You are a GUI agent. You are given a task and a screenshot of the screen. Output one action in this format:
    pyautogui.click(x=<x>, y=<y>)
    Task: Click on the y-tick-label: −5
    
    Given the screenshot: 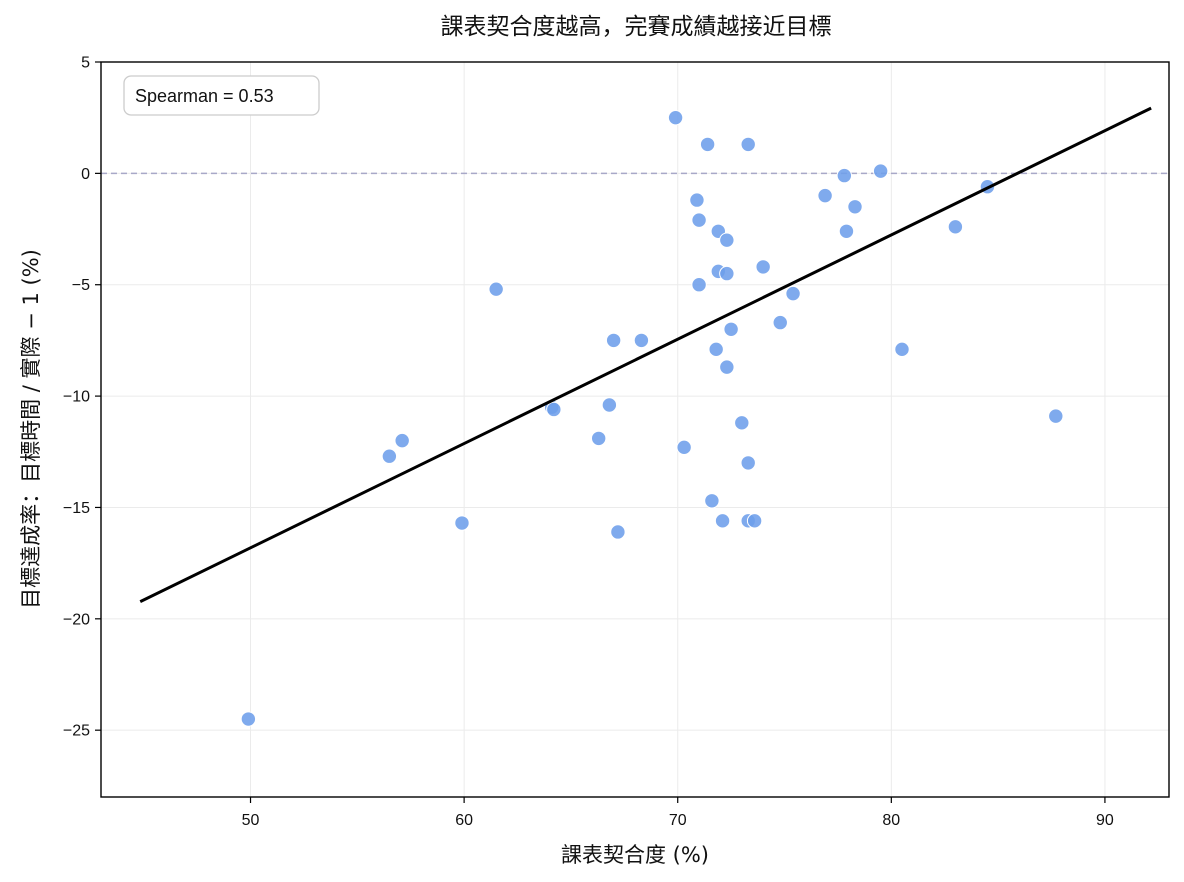 What is the action you would take?
    pyautogui.click(x=81, y=285)
    